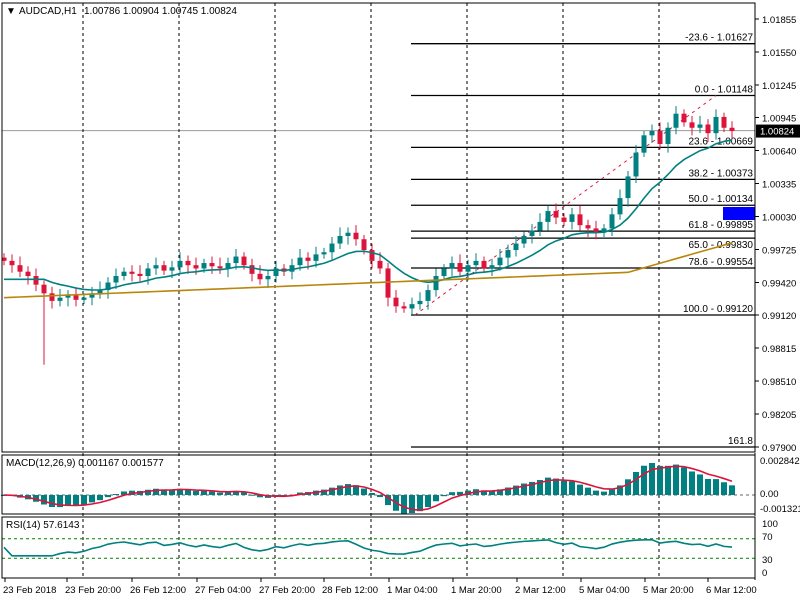 This screenshot has width=800, height=600. I want to click on current-price-label: 1.00824, so click(777, 132).